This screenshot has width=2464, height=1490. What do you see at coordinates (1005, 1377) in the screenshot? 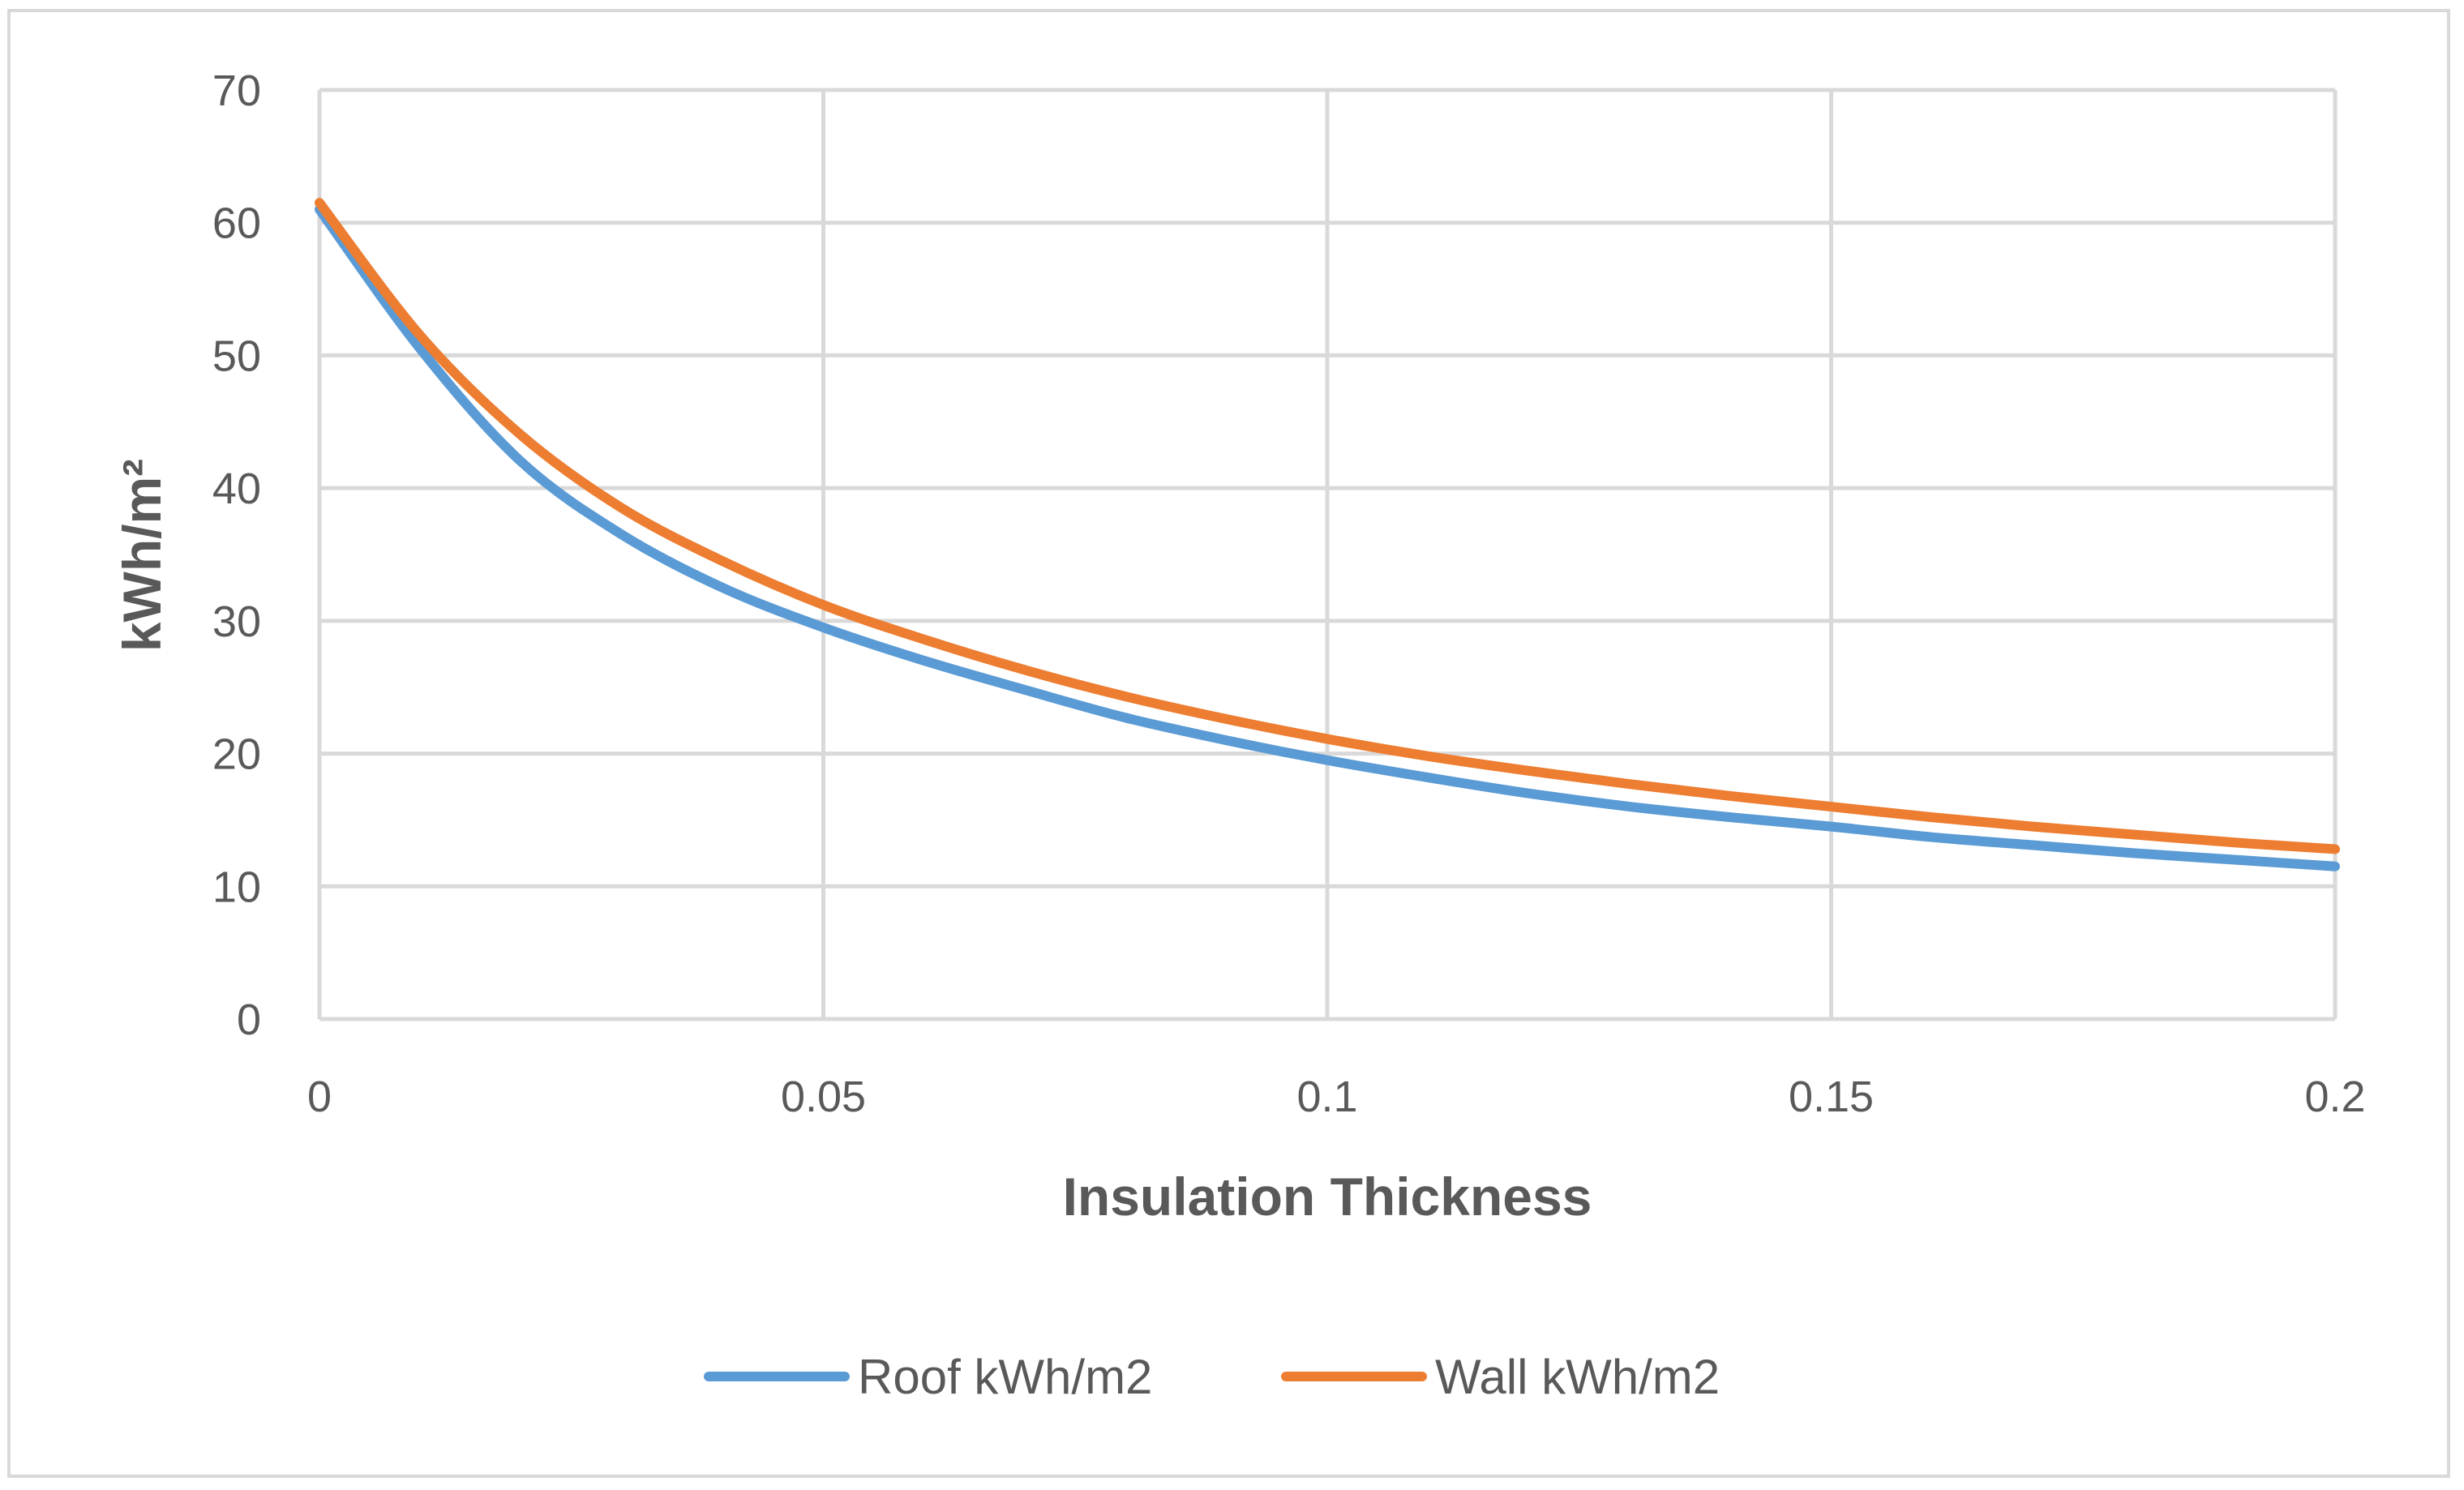
I see `legend-label-roof: Roof kWh/m2` at bounding box center [1005, 1377].